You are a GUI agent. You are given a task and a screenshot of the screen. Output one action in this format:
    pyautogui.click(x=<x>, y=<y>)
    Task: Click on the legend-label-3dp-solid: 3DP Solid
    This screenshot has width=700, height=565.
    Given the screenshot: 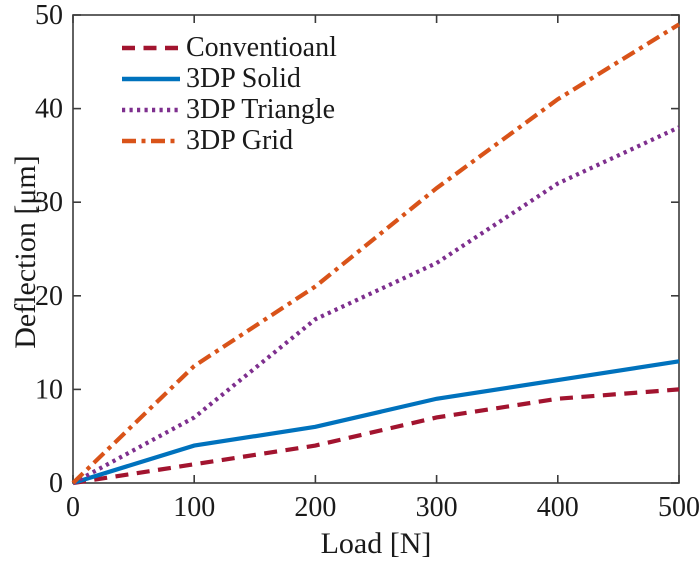 What is the action you would take?
    pyautogui.click(x=243, y=78)
    